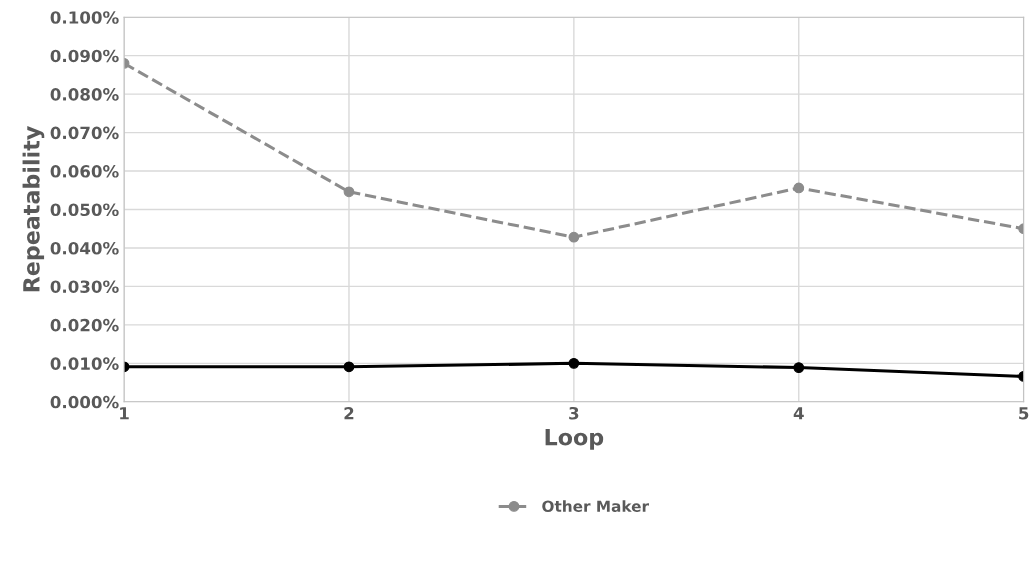  I want to click on x-tick-label: 2, so click(349, 413).